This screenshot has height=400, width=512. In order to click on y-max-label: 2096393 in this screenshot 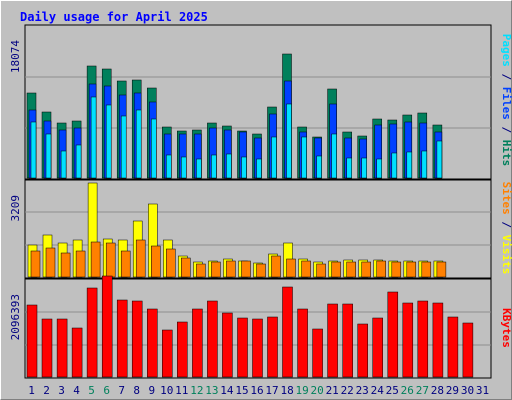, I will do `click(15, 317)`.